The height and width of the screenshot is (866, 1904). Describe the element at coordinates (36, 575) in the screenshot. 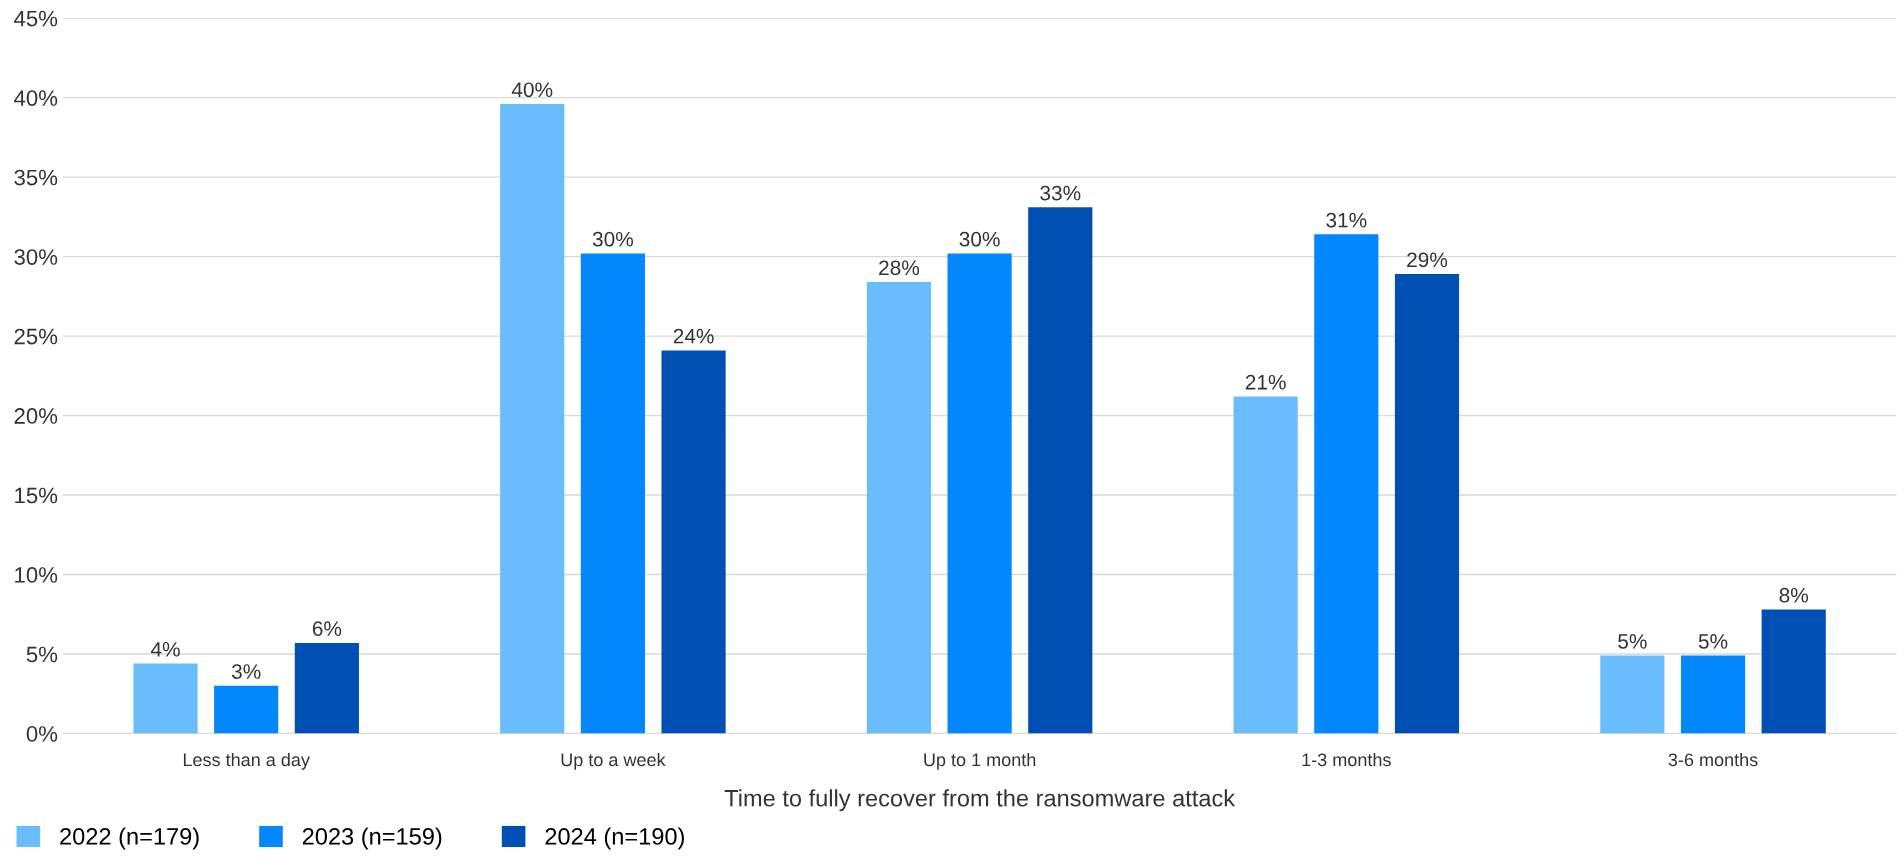

I see `y-tick-label: 10%` at that location.